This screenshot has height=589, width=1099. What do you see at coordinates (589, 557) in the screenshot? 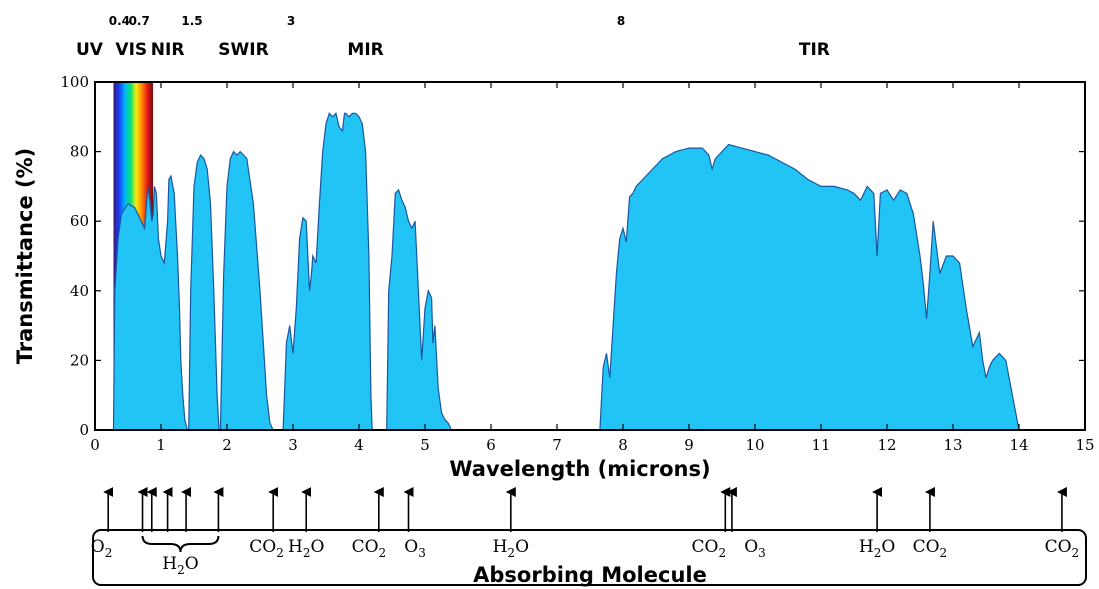
I see `molecule-box` at bounding box center [589, 557].